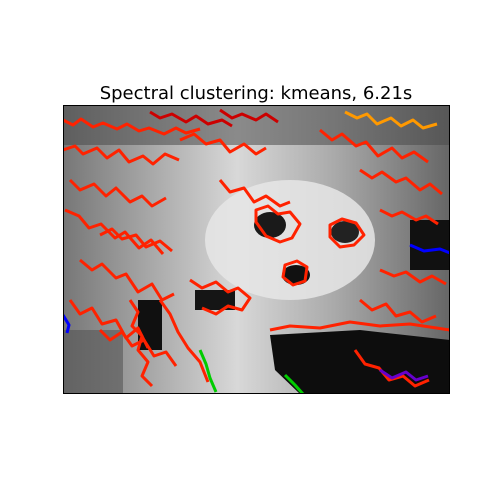 This screenshot has width=500, height=500. I want to click on image-dark-bottom, so click(360, 362).